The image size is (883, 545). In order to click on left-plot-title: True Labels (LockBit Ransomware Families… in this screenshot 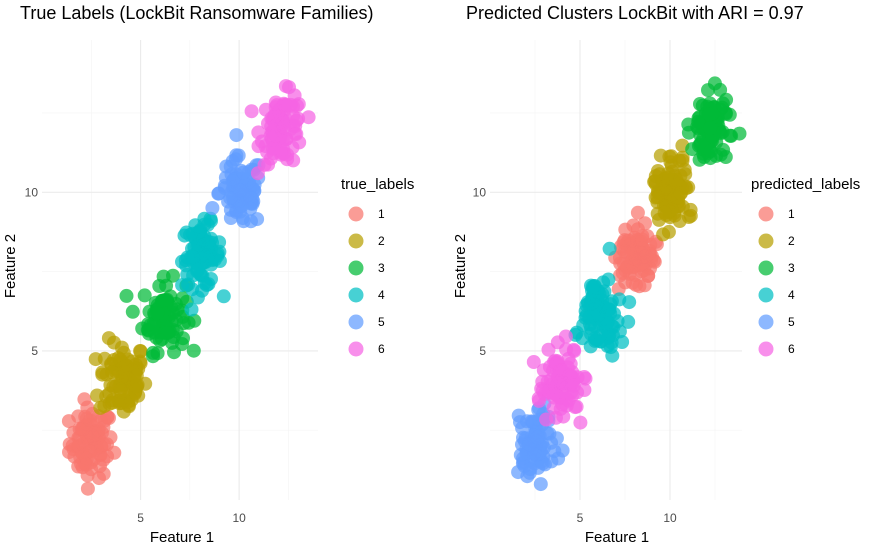, I will do `click(196, 13)`.